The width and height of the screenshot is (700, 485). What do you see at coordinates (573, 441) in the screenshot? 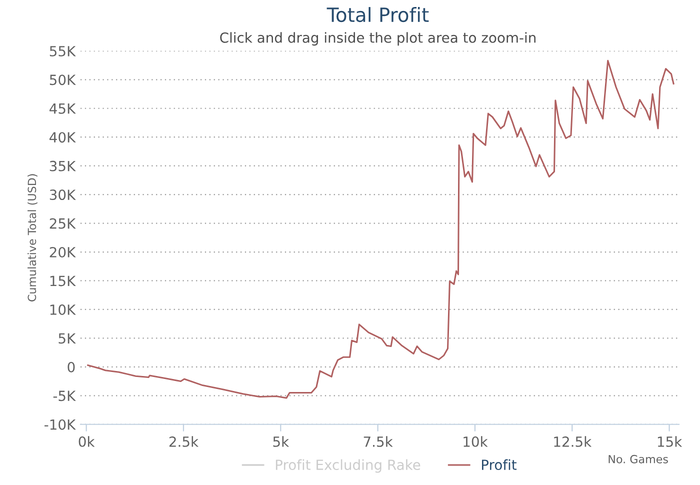
I see `x-tick-label: 12.5k` at bounding box center [573, 441].